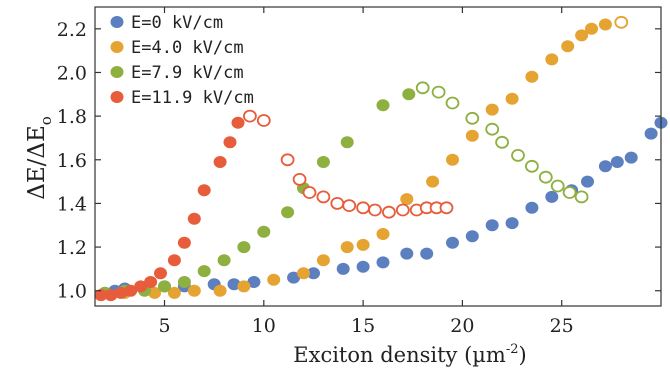 The image size is (670, 372). Describe the element at coordinates (72, 117) in the screenshot. I see `y-tick-label: 1.8` at that location.